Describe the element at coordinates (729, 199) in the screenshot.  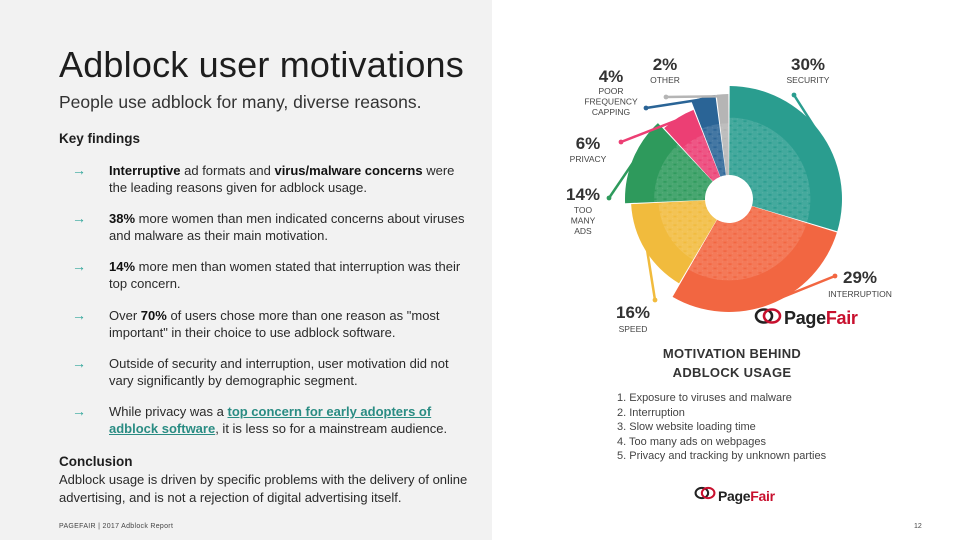
I see `donut-hole` at that location.